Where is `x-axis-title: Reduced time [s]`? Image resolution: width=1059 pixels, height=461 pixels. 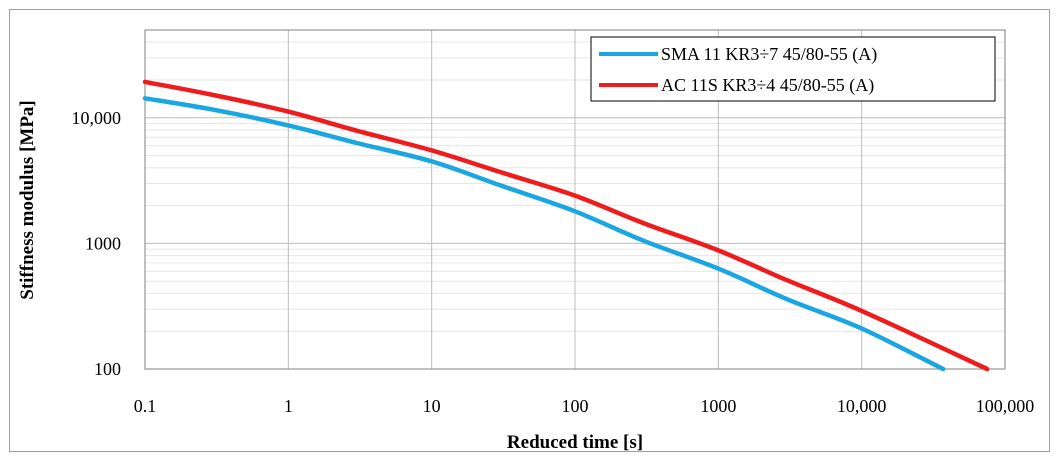
x-axis-title: Reduced time [s] is located at coordinates (575, 442).